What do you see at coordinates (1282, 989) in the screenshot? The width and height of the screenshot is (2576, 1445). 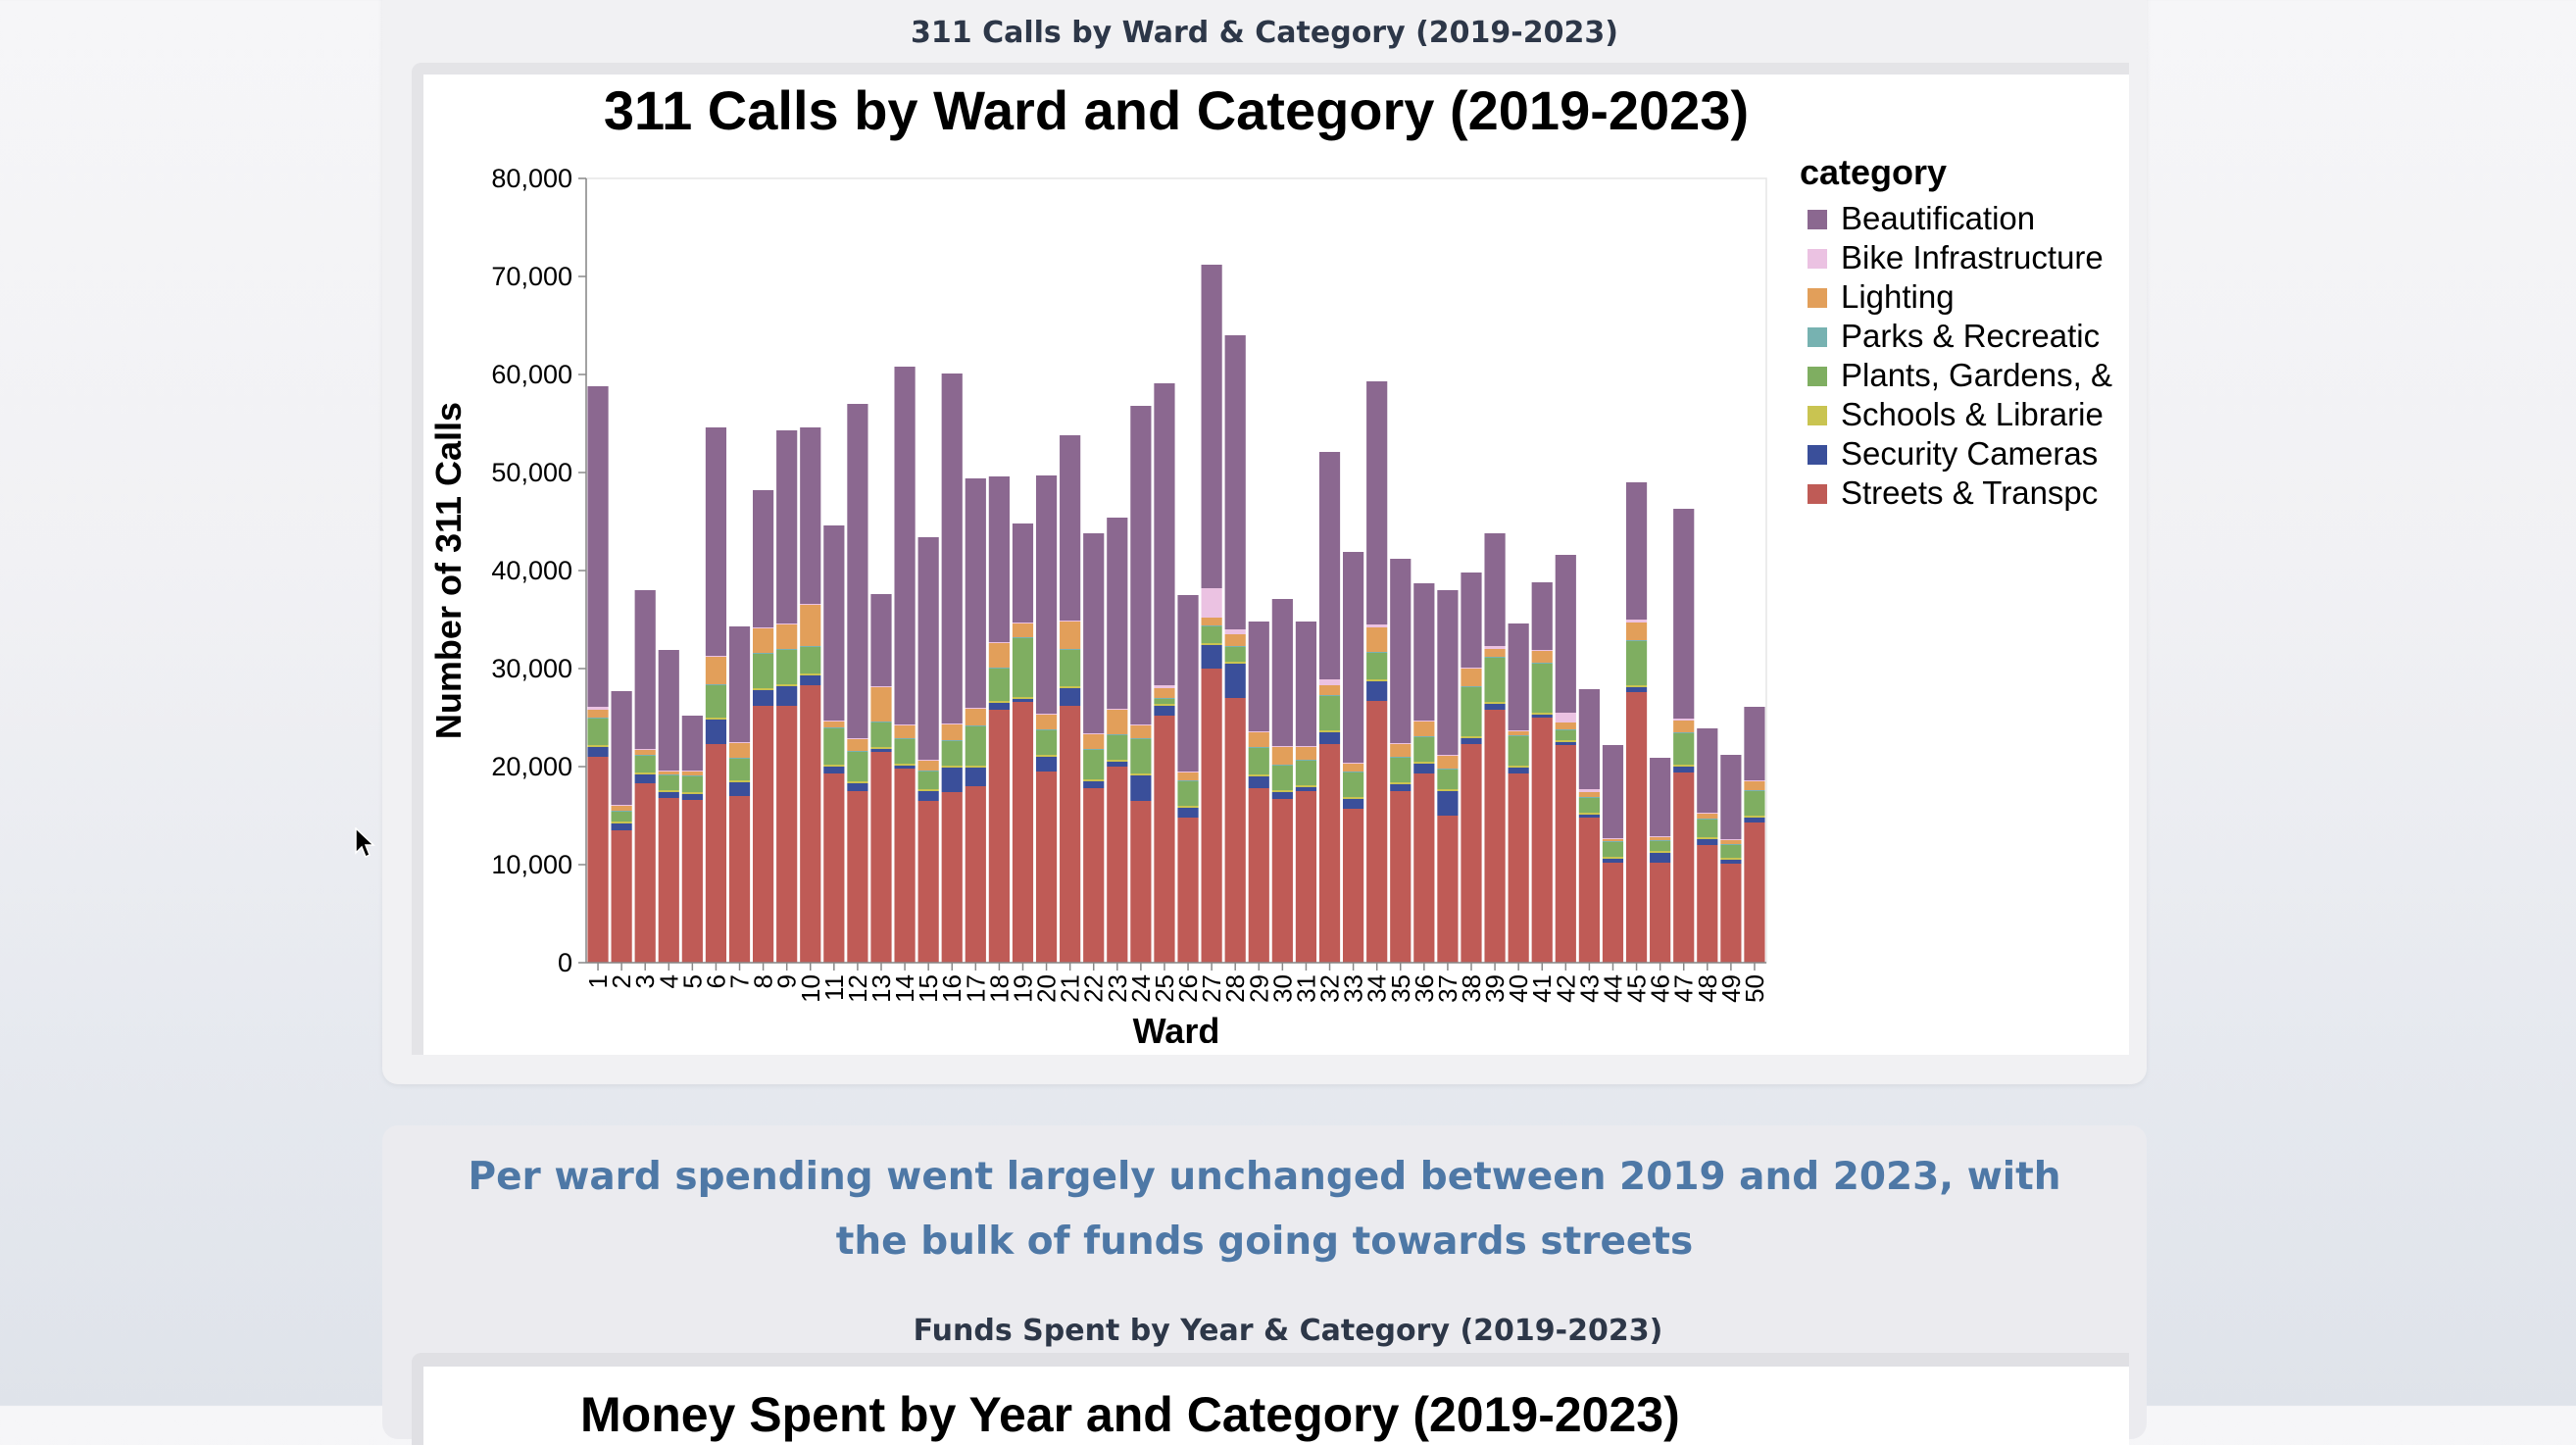 I see `x-tick-label: 30` at bounding box center [1282, 989].